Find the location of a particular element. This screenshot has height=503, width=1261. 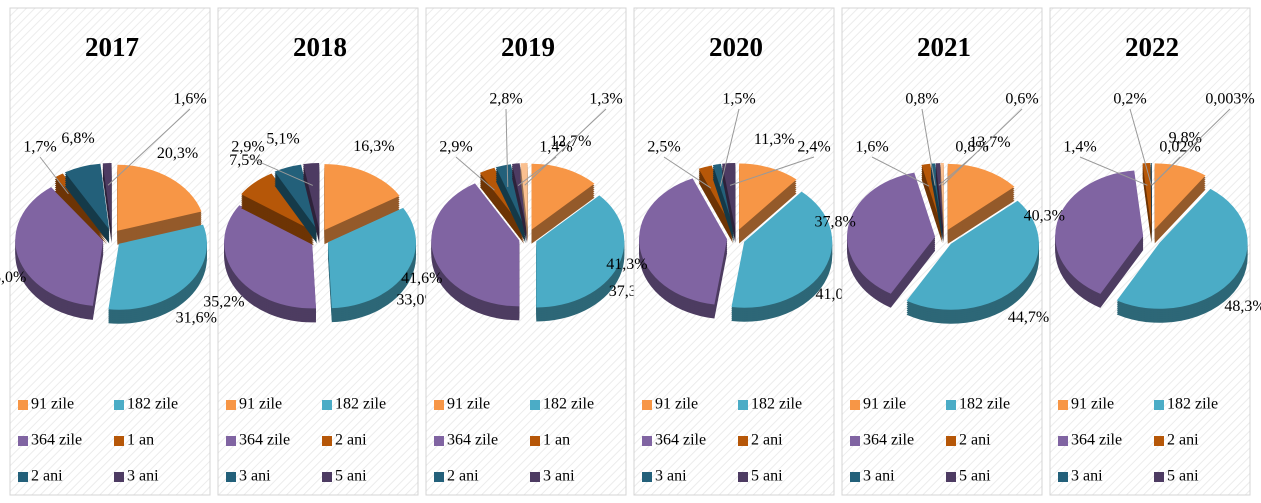

data-label: 1,5% is located at coordinates (738, 99).